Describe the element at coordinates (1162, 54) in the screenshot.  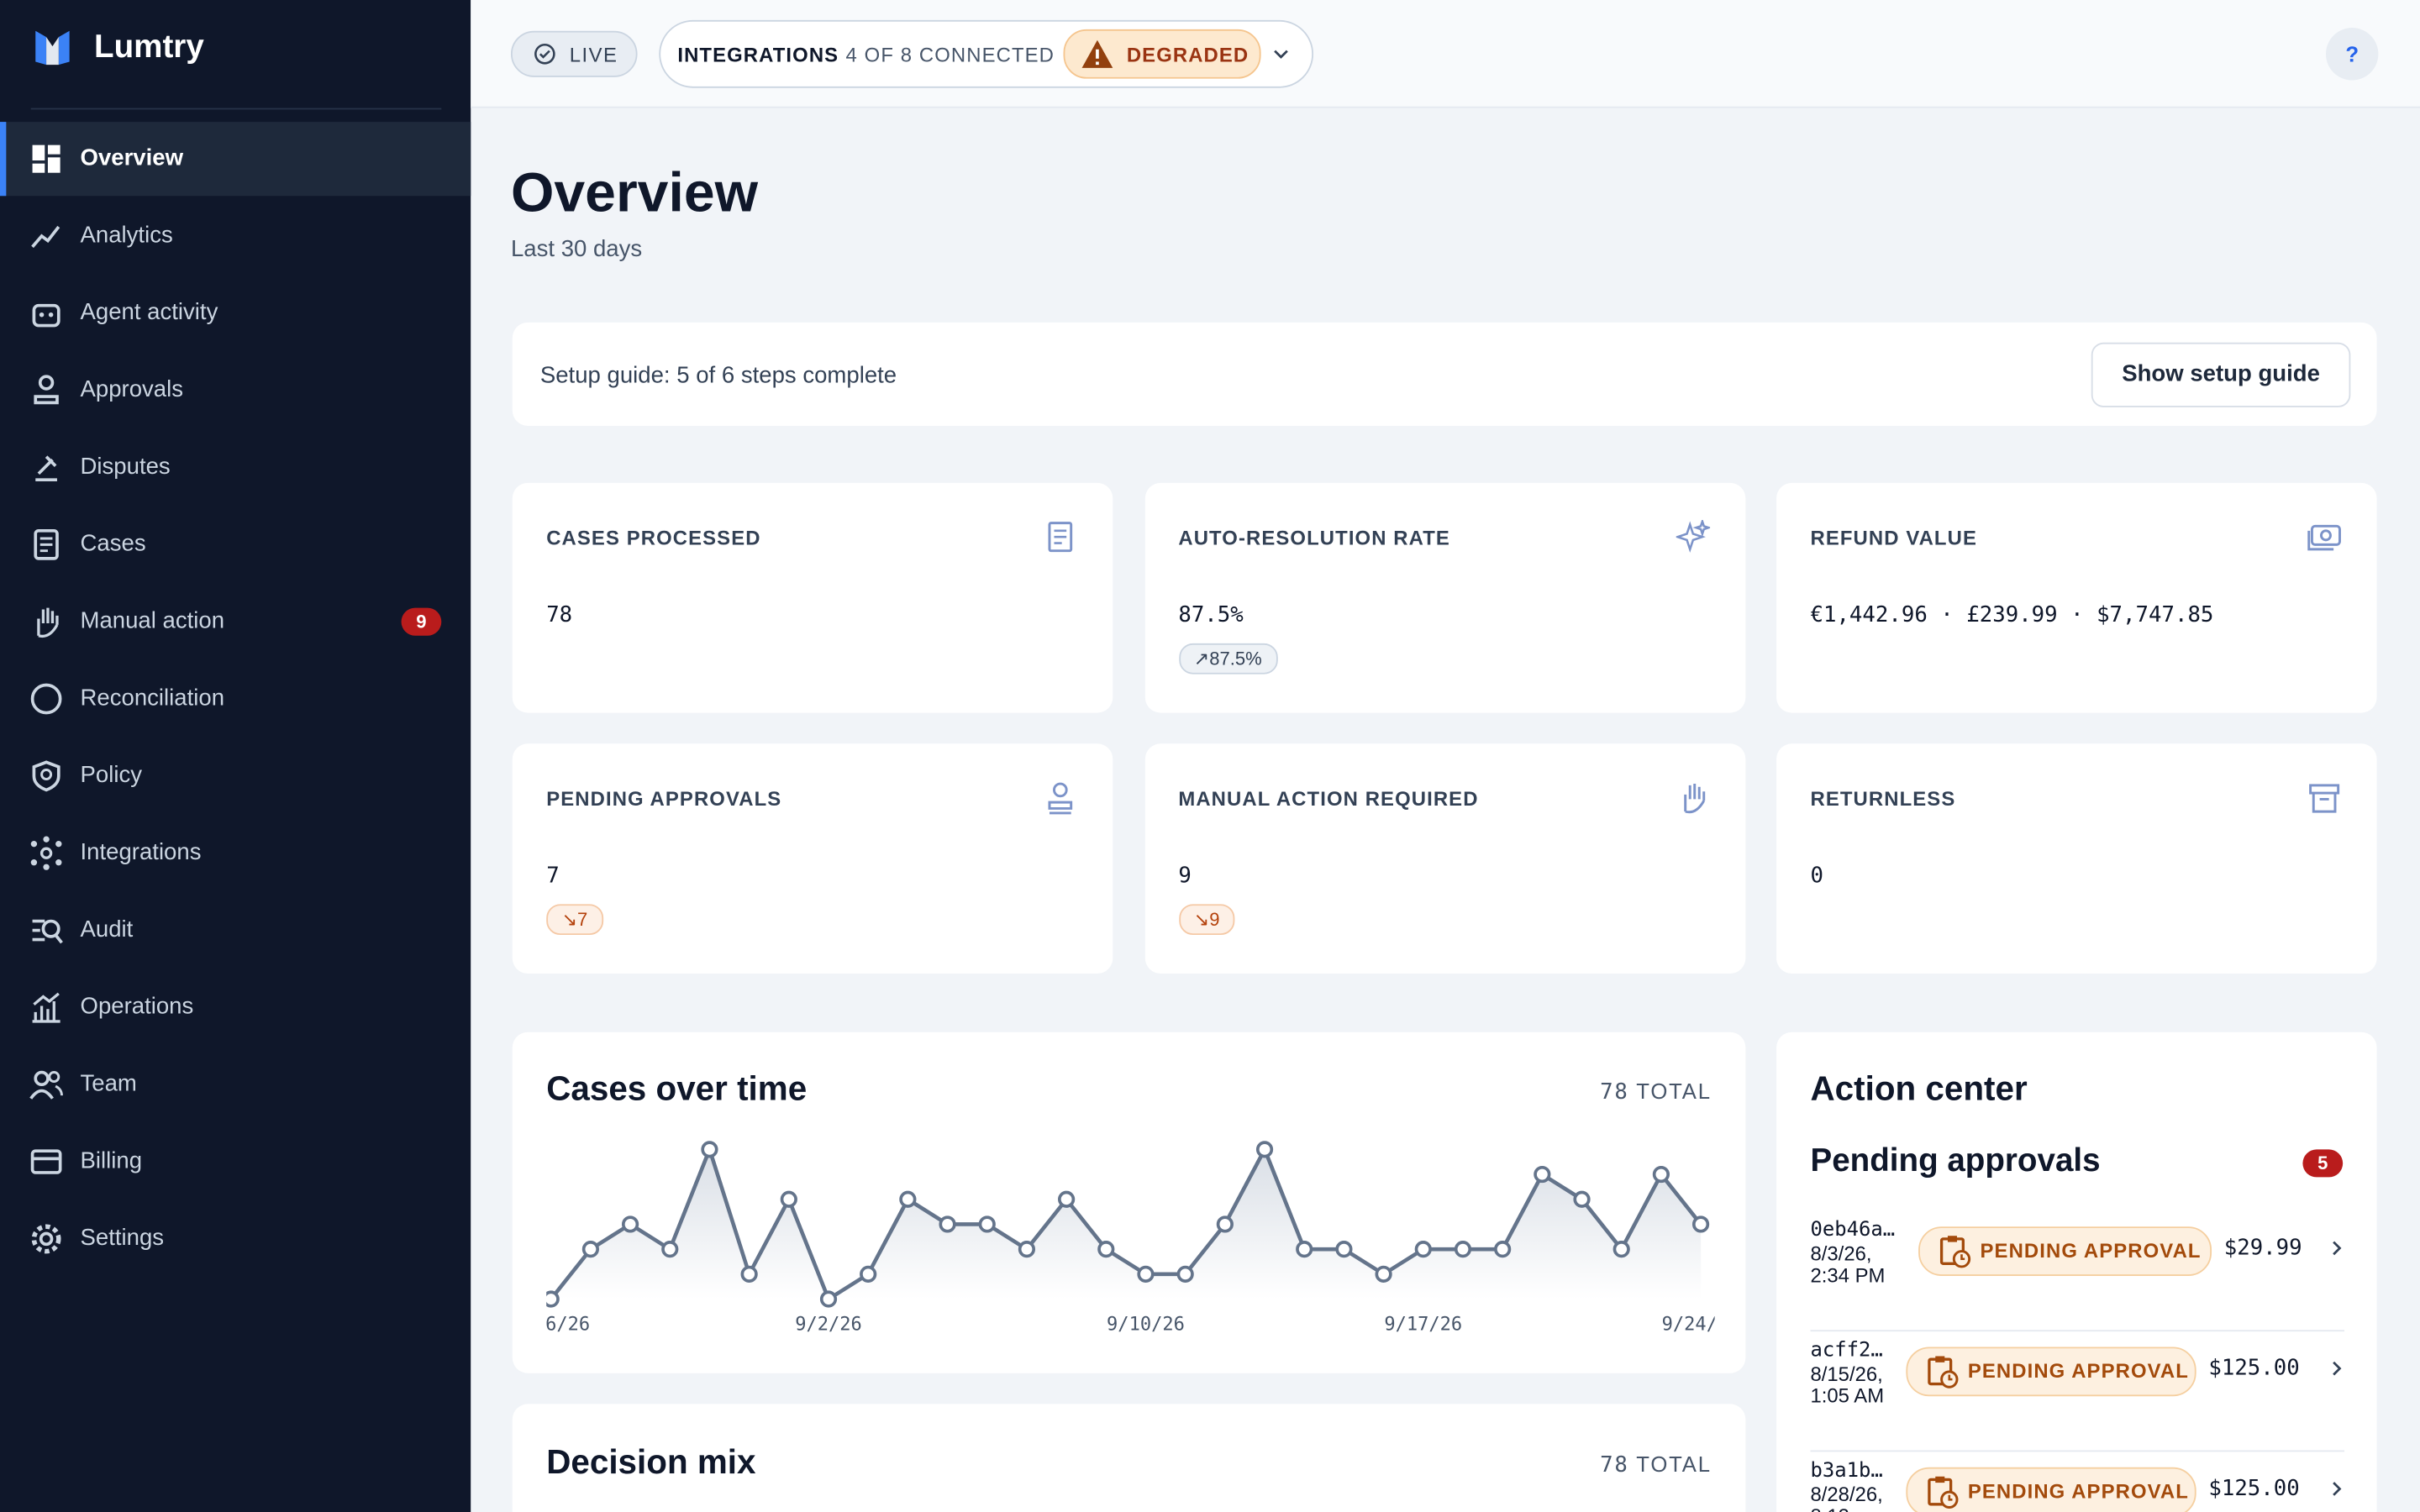
I see `degraded-pill: DEGRADED` at that location.